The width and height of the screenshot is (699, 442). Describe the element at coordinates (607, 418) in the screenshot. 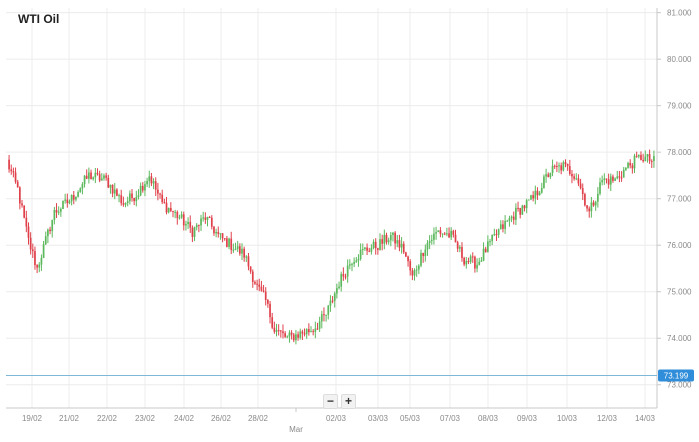

I see `x-tick-label: 12/03` at that location.